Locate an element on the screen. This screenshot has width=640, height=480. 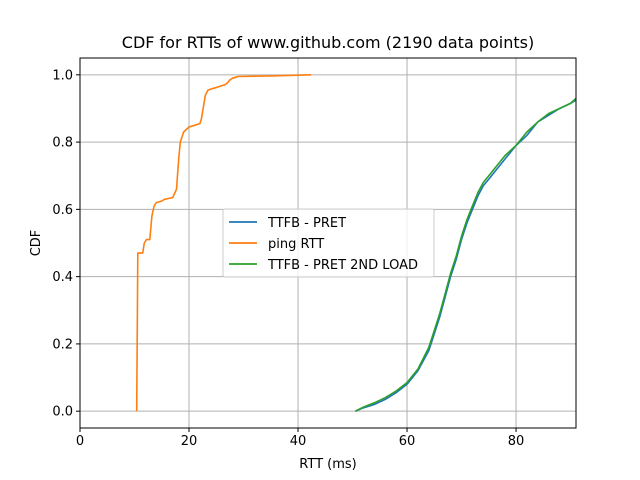
x-tick-label: 40 is located at coordinates (298, 441).